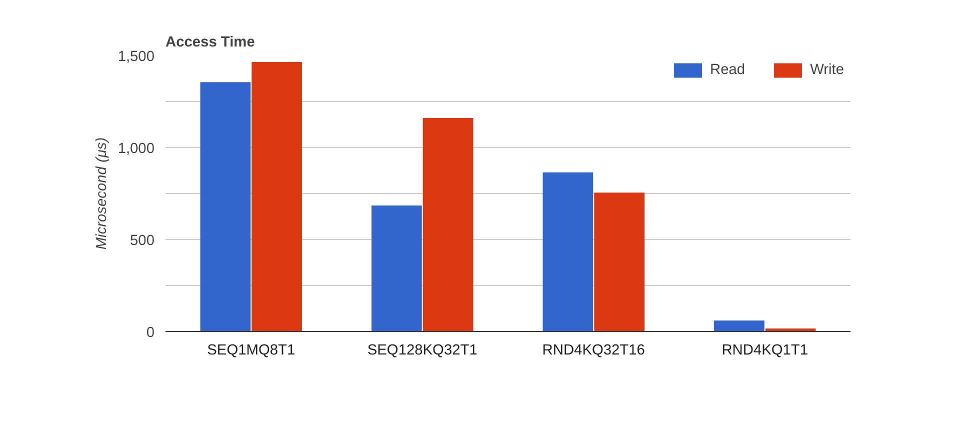  What do you see at coordinates (136, 57) in the screenshot?
I see `y-tick-label: 1,500` at bounding box center [136, 57].